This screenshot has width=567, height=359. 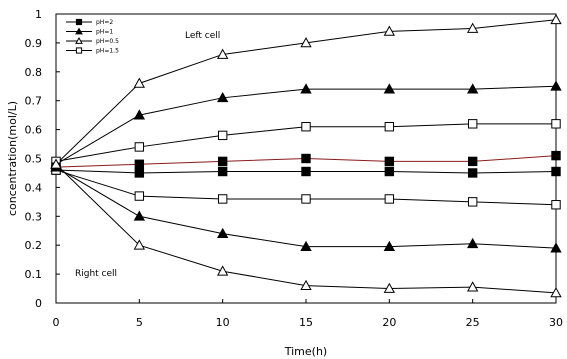 I want to click on legend-entry: pH=0.5, so click(x=92, y=40).